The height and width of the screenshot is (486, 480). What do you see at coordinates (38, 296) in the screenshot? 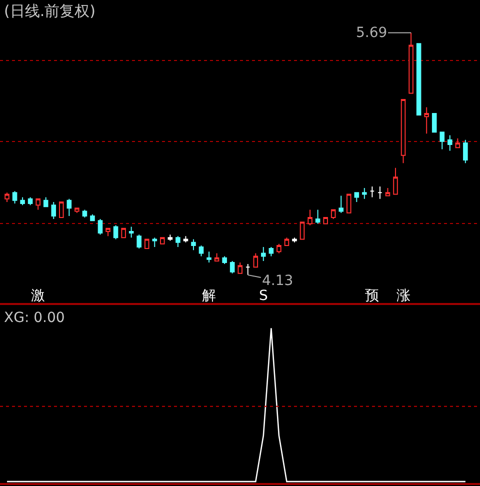
I see `x-tick-label: 激` at bounding box center [38, 296].